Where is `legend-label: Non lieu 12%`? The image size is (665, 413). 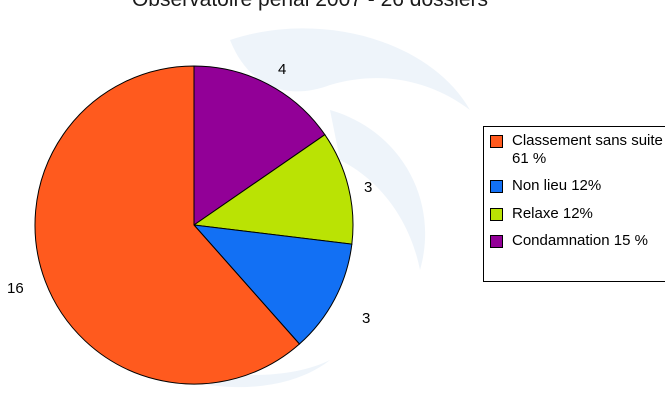
legend-label: Non lieu 12% is located at coordinates (557, 185).